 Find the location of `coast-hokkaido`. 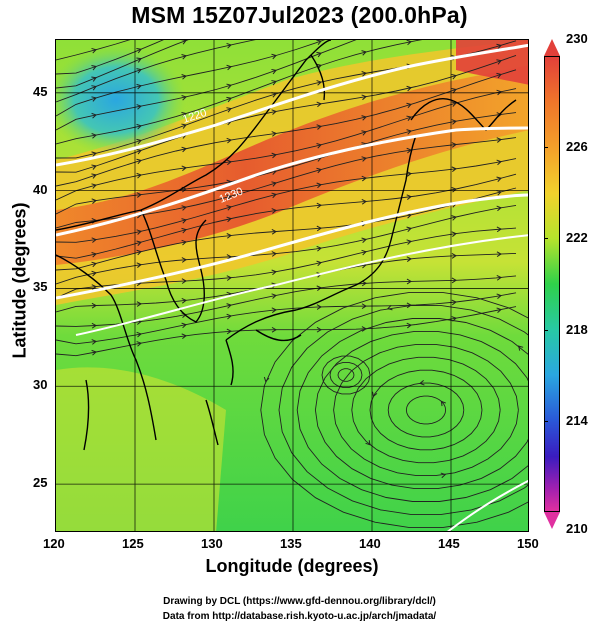

coast-hokkaido is located at coordinates (463, 114).